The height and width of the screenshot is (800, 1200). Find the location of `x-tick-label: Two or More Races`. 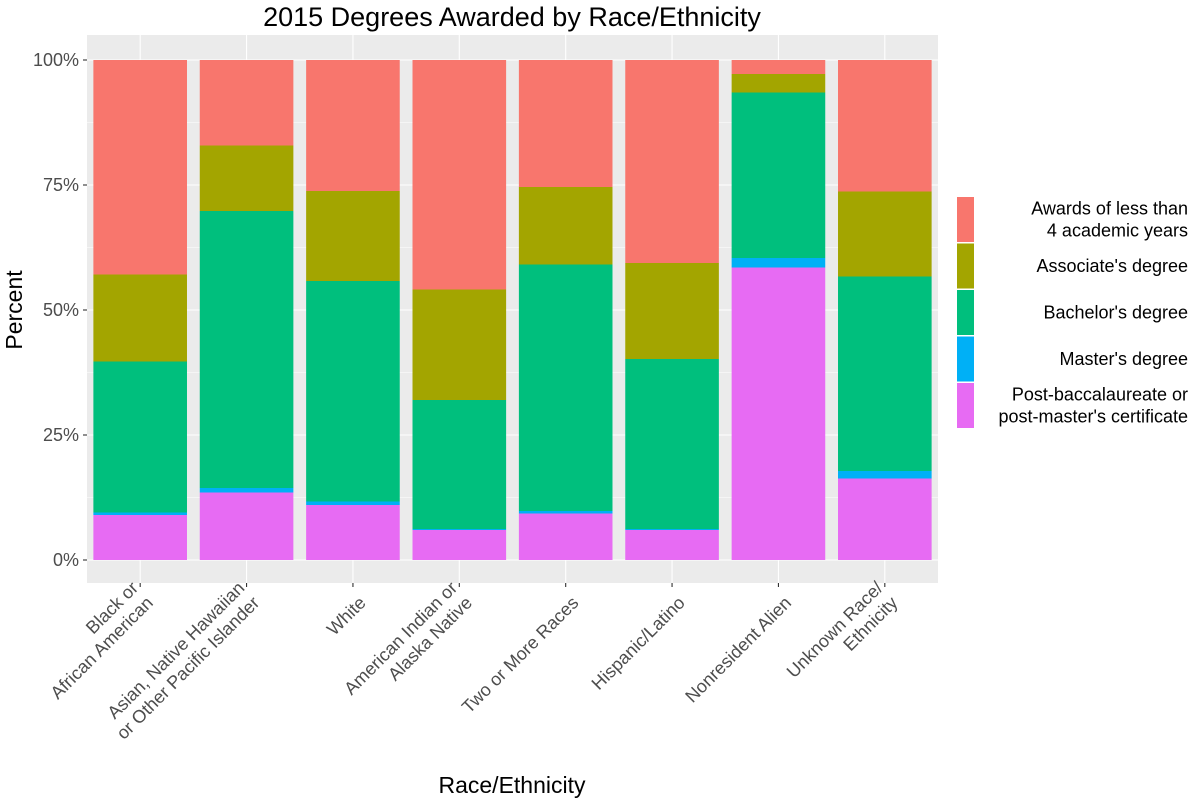

x-tick-label: Two or More Races is located at coordinates (520, 655).